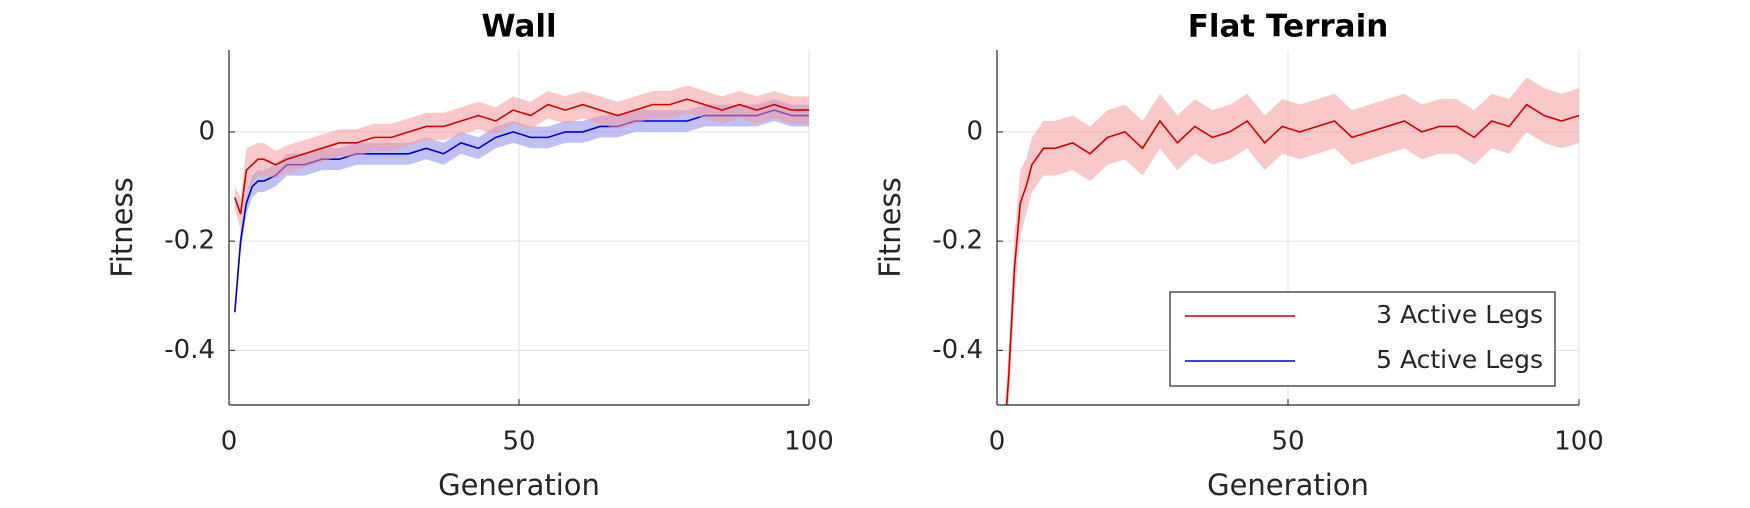 Image resolution: width=1750 pixels, height=508 pixels. Describe the element at coordinates (518, 27) in the screenshot. I see `chart-title: Wall` at that location.